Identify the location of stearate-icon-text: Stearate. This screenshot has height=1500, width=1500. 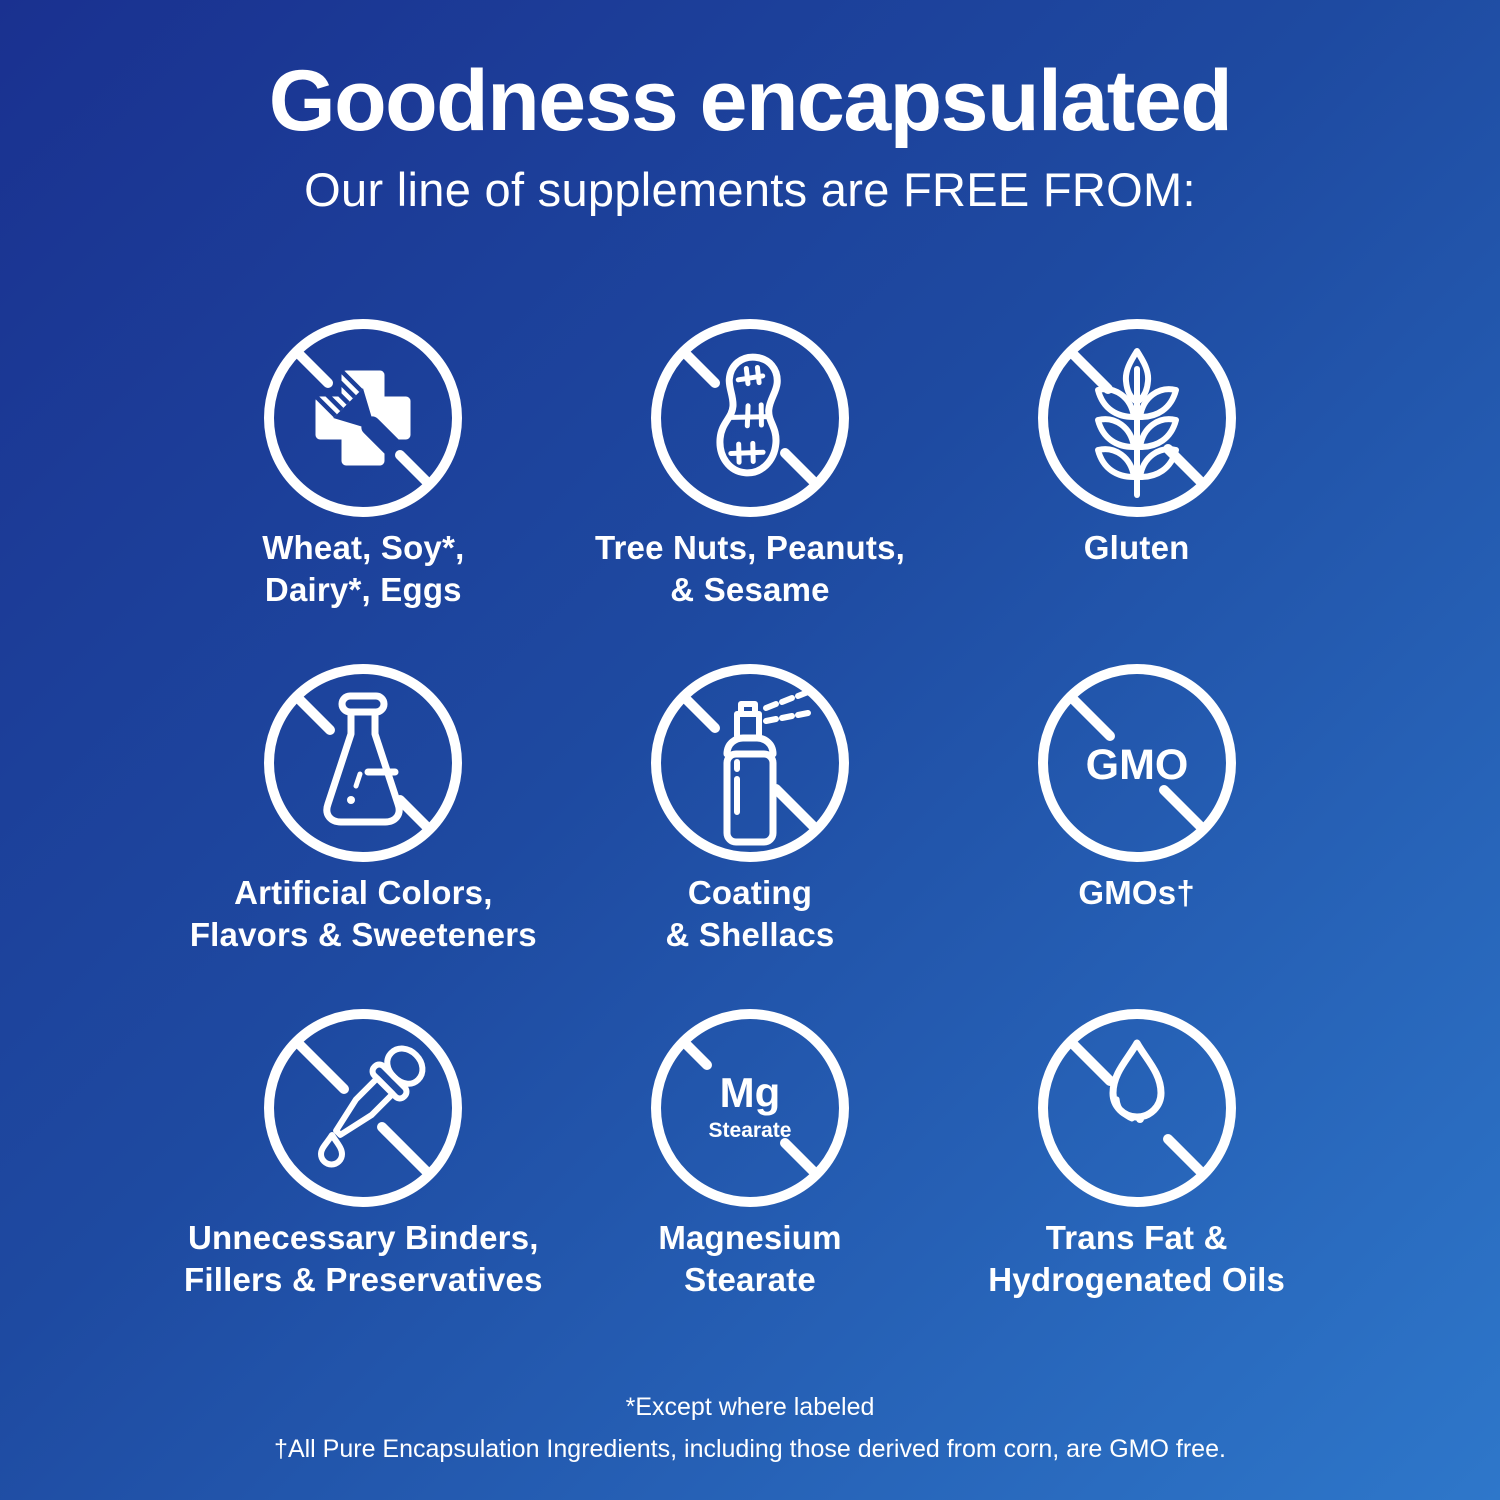
(750, 1130).